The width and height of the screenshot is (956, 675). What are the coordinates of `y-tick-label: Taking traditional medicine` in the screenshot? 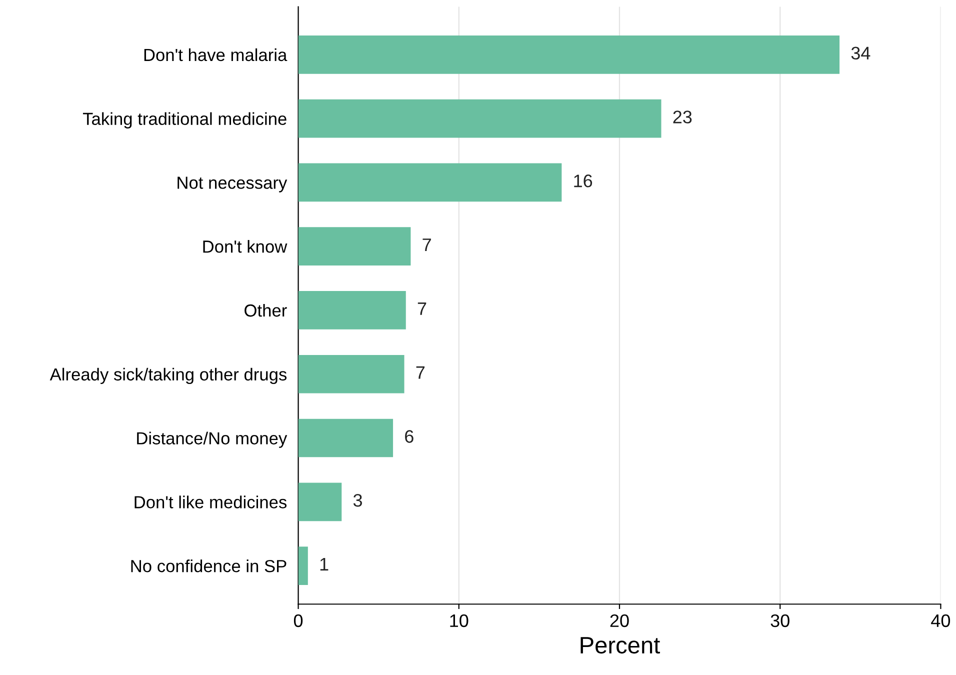 It's located at (184, 120).